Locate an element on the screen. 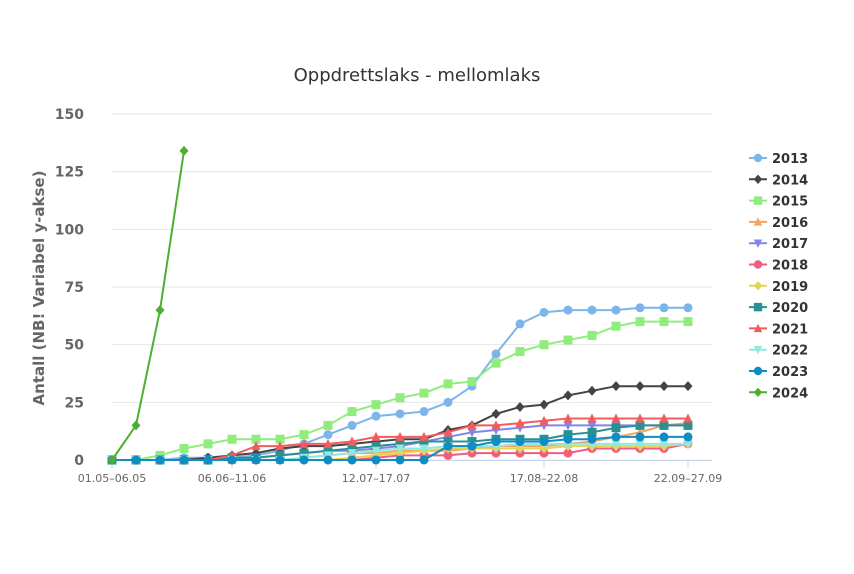 The image size is (854, 574). legend-label: 2021 is located at coordinates (790, 329).